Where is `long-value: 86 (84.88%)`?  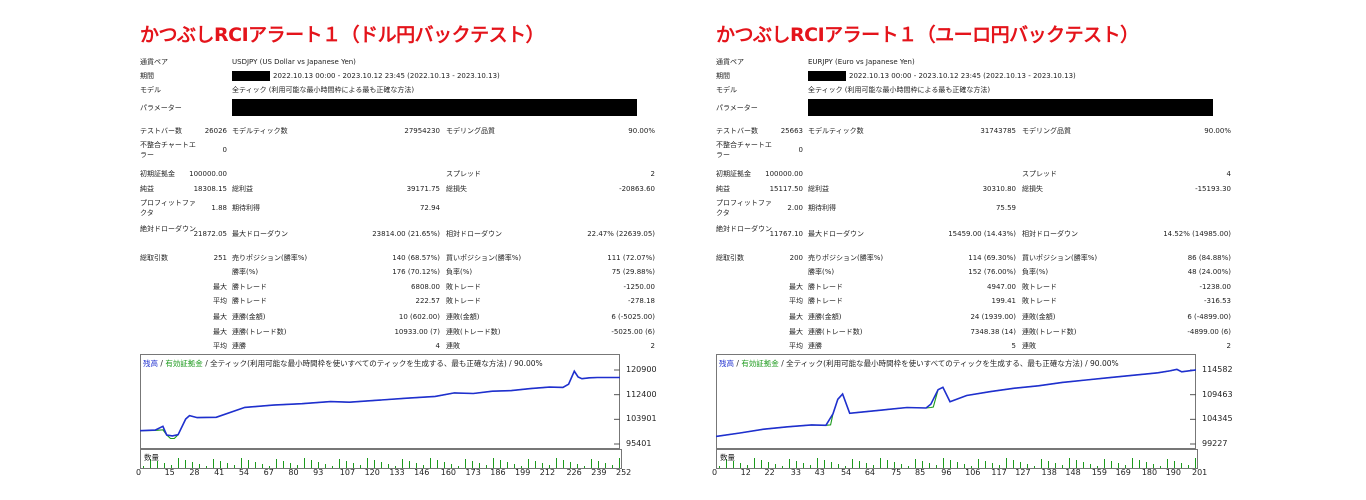
long-value: 86 (84.88%) is located at coordinates (1209, 258).